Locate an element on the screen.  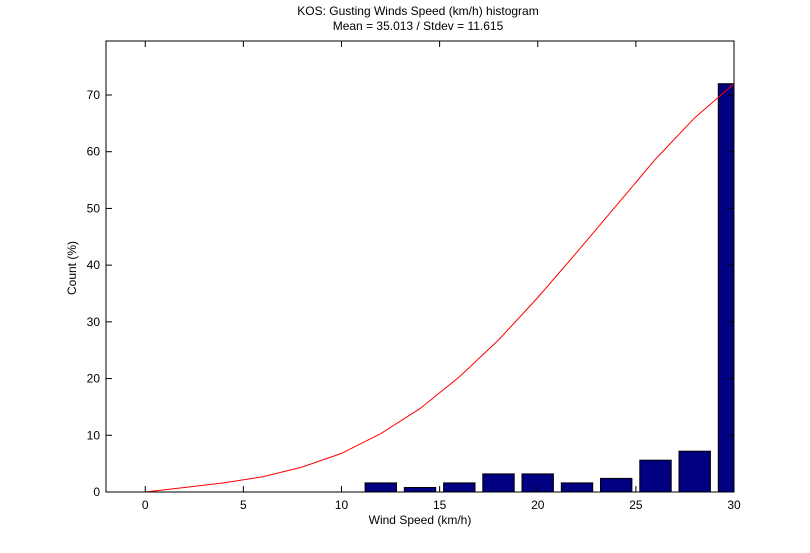
y-tick-label: 0 is located at coordinates (96, 492).